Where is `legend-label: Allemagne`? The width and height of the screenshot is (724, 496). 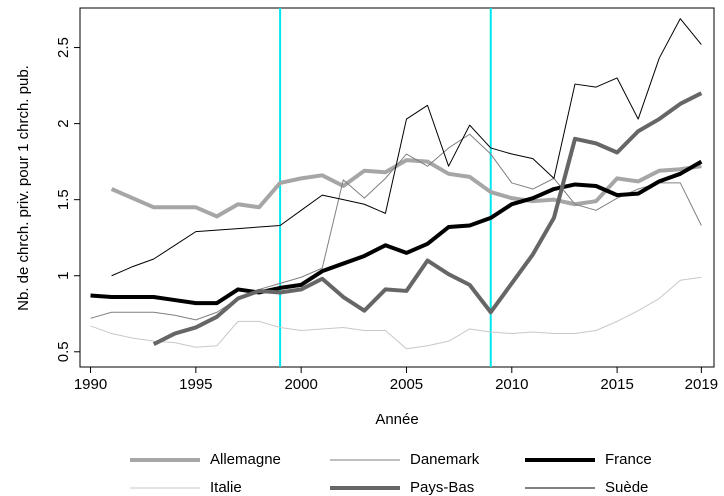 legend-label: Allemagne is located at coordinates (245, 459).